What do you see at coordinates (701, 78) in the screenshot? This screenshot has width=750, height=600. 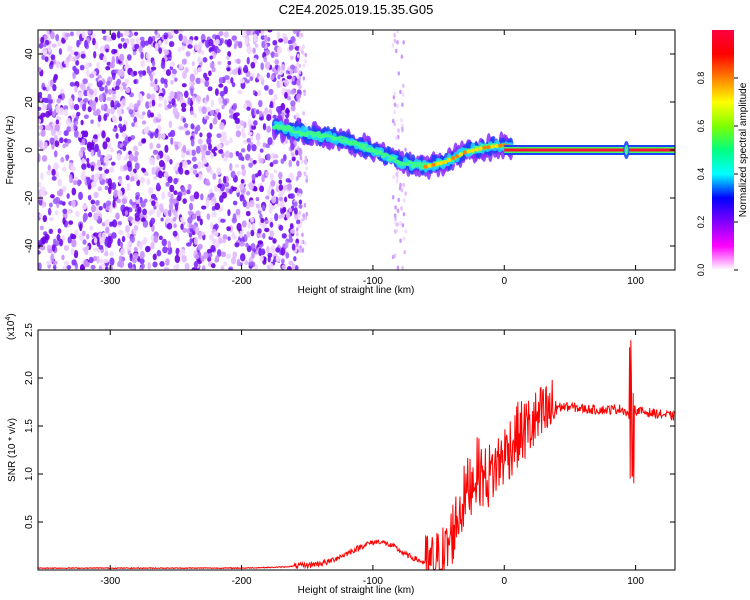 I see `colorbar-tick-label: 0.8` at bounding box center [701, 78].